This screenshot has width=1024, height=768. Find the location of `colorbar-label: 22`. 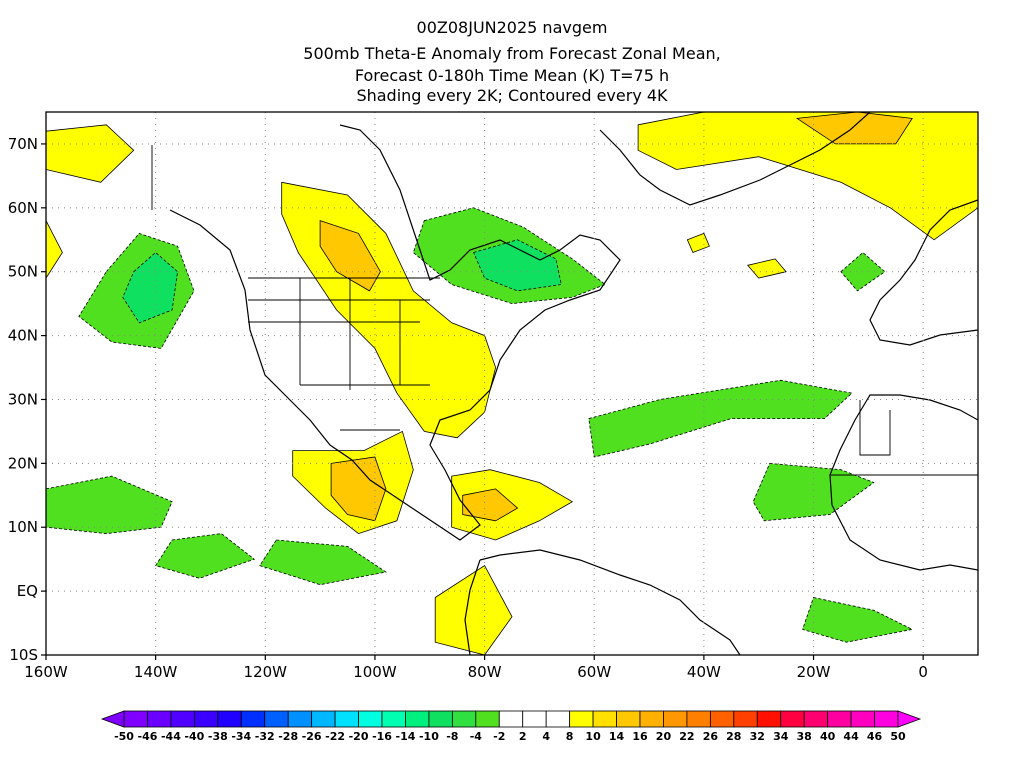

colorbar-label: 22 is located at coordinates (686, 736).